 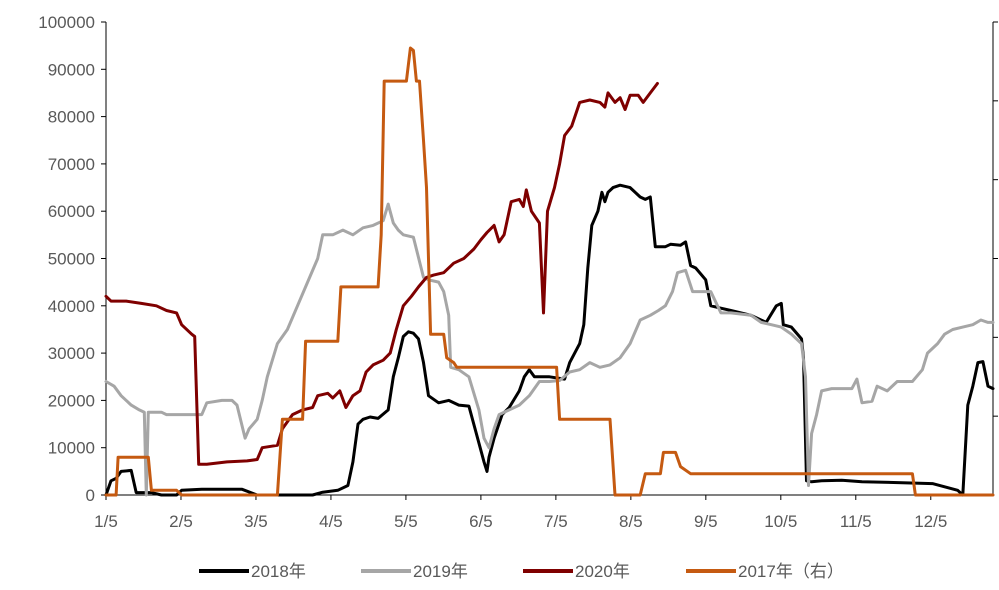 I want to click on y-tick-label: 70000, so click(x=71, y=164).